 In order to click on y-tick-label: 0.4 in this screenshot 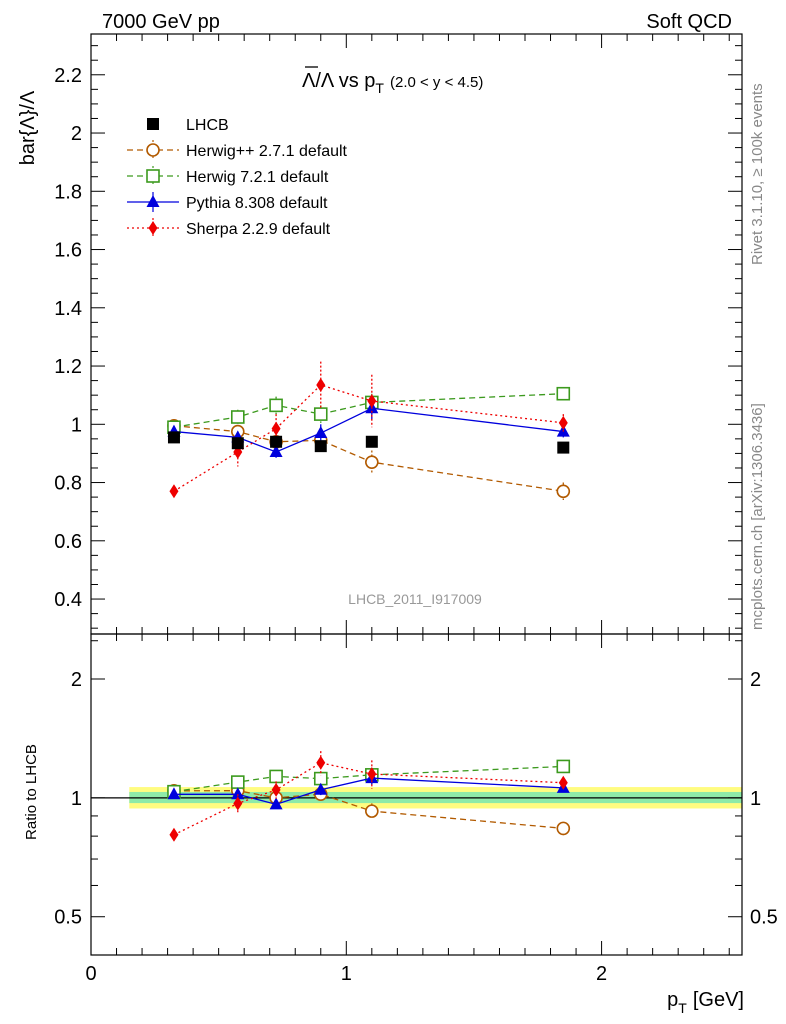, I will do `click(68, 600)`.